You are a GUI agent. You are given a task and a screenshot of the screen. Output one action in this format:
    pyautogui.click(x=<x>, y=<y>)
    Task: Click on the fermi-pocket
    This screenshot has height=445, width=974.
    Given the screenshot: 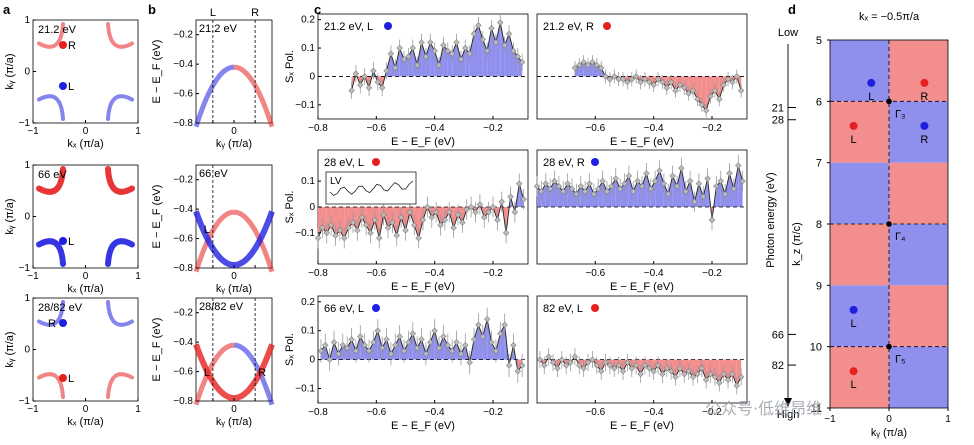 What is the action you would take?
    pyautogui.click(x=120, y=313)
    